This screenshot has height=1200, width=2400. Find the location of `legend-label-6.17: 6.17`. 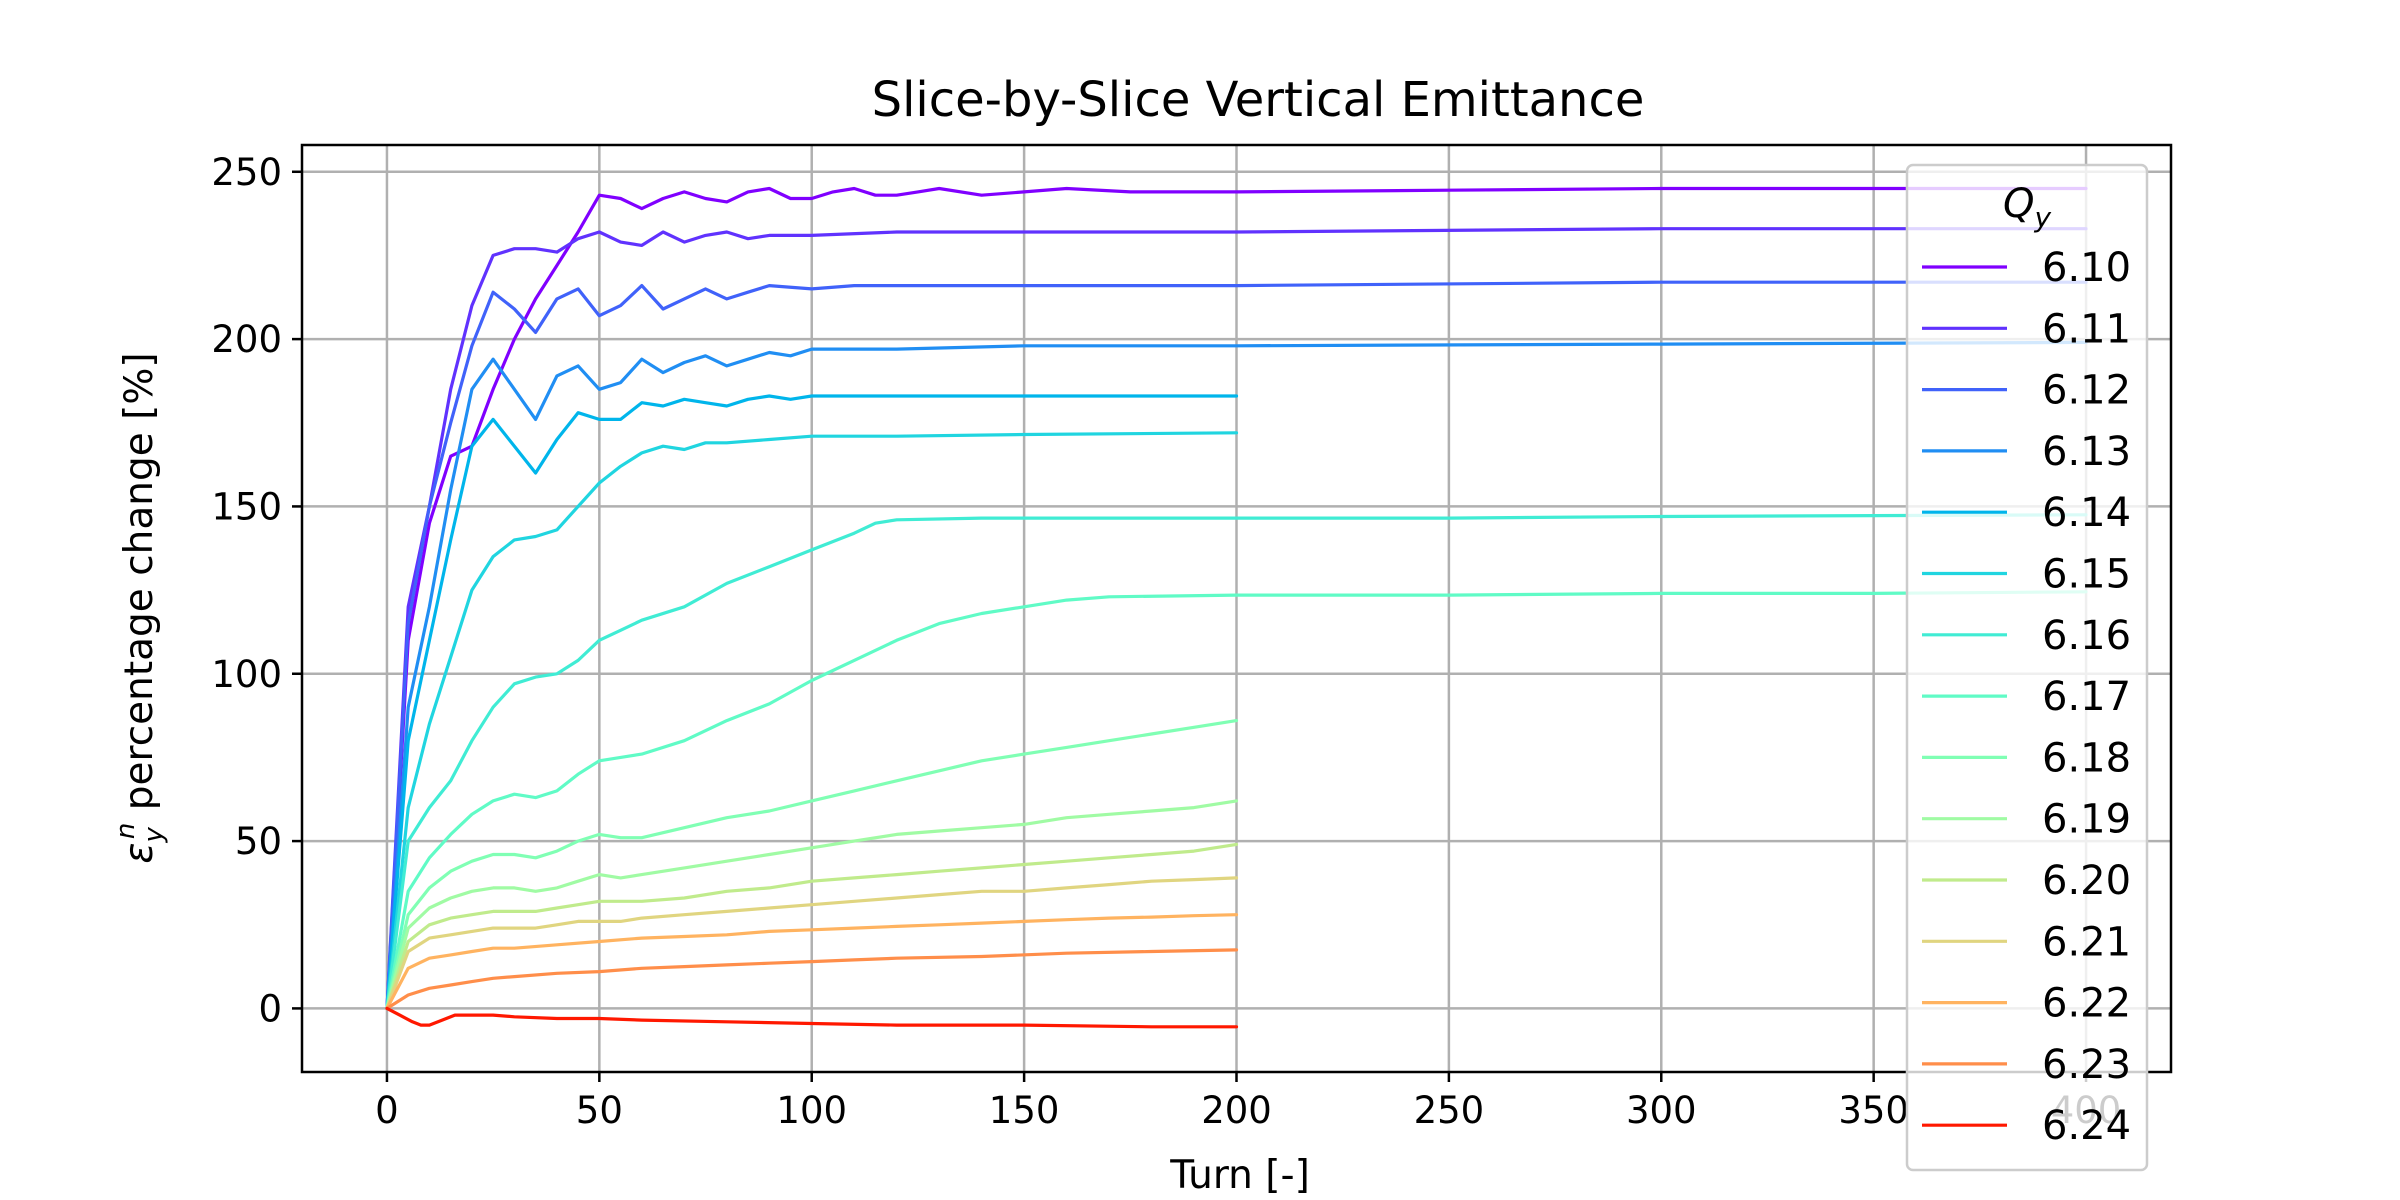

legend-label-6.17: 6.17 is located at coordinates (2086, 697).